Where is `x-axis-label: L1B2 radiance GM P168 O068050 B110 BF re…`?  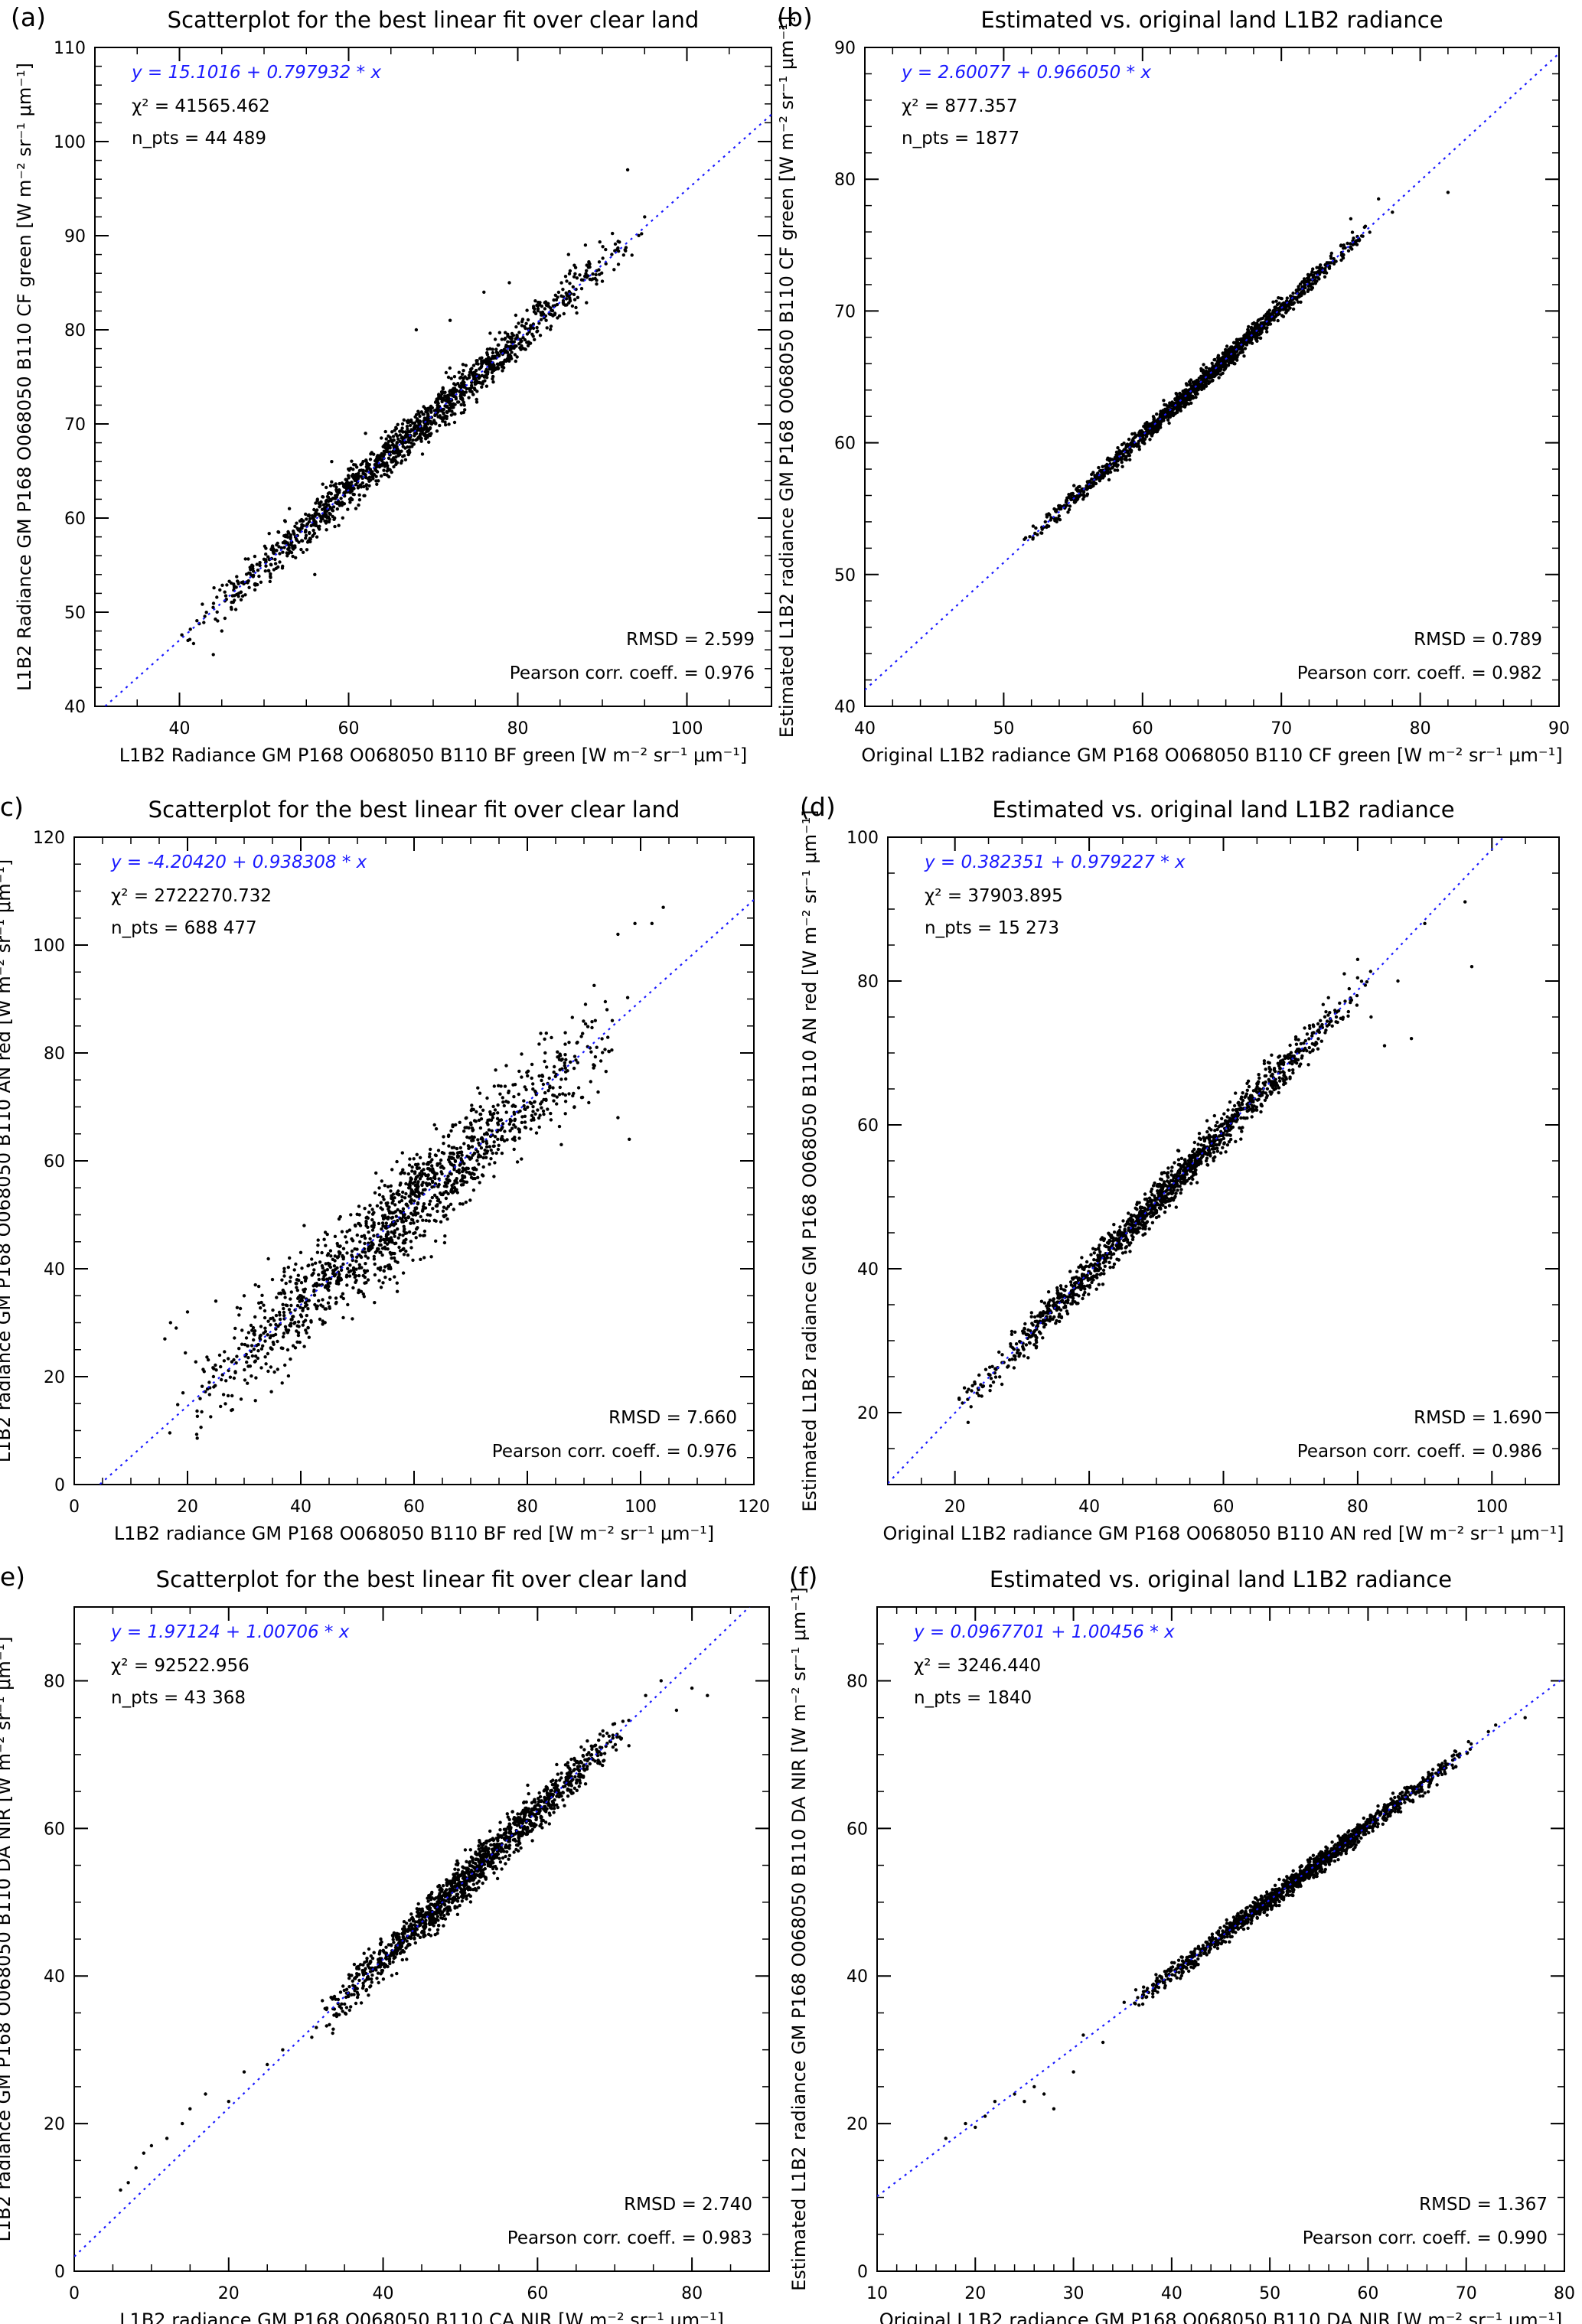 x-axis-label: L1B2 radiance GM P168 O068050 B110 BF re… is located at coordinates (414, 1533).